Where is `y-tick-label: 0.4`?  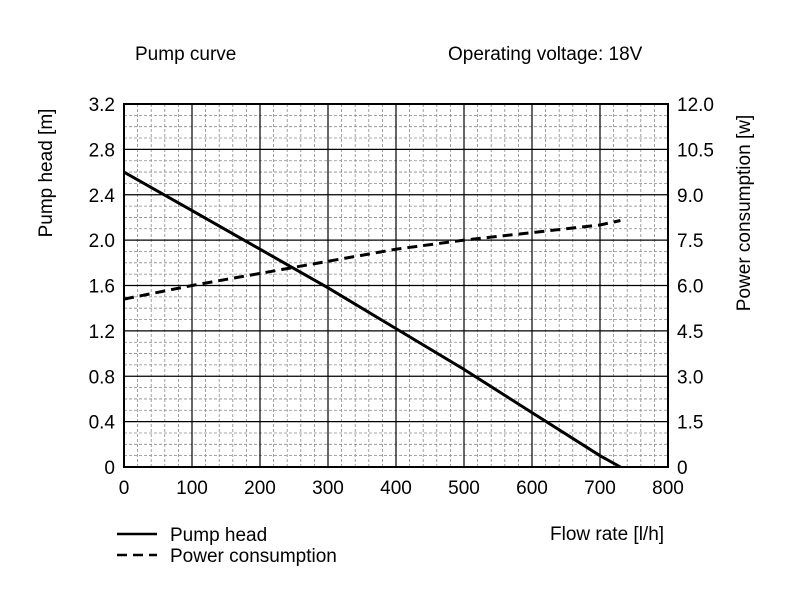
y-tick-label: 0.4 is located at coordinates (102, 423).